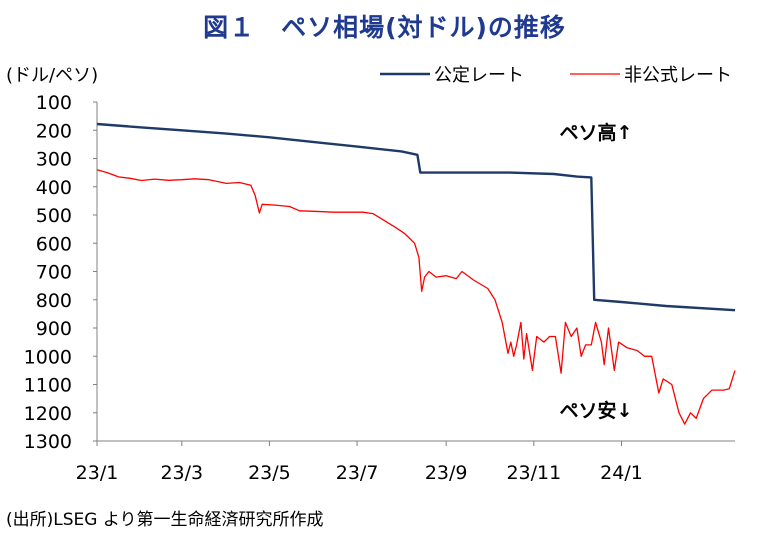  What do you see at coordinates (52, 75) in the screenshot?
I see `y-axis-label: (ドル/ペソ)` at bounding box center [52, 75].